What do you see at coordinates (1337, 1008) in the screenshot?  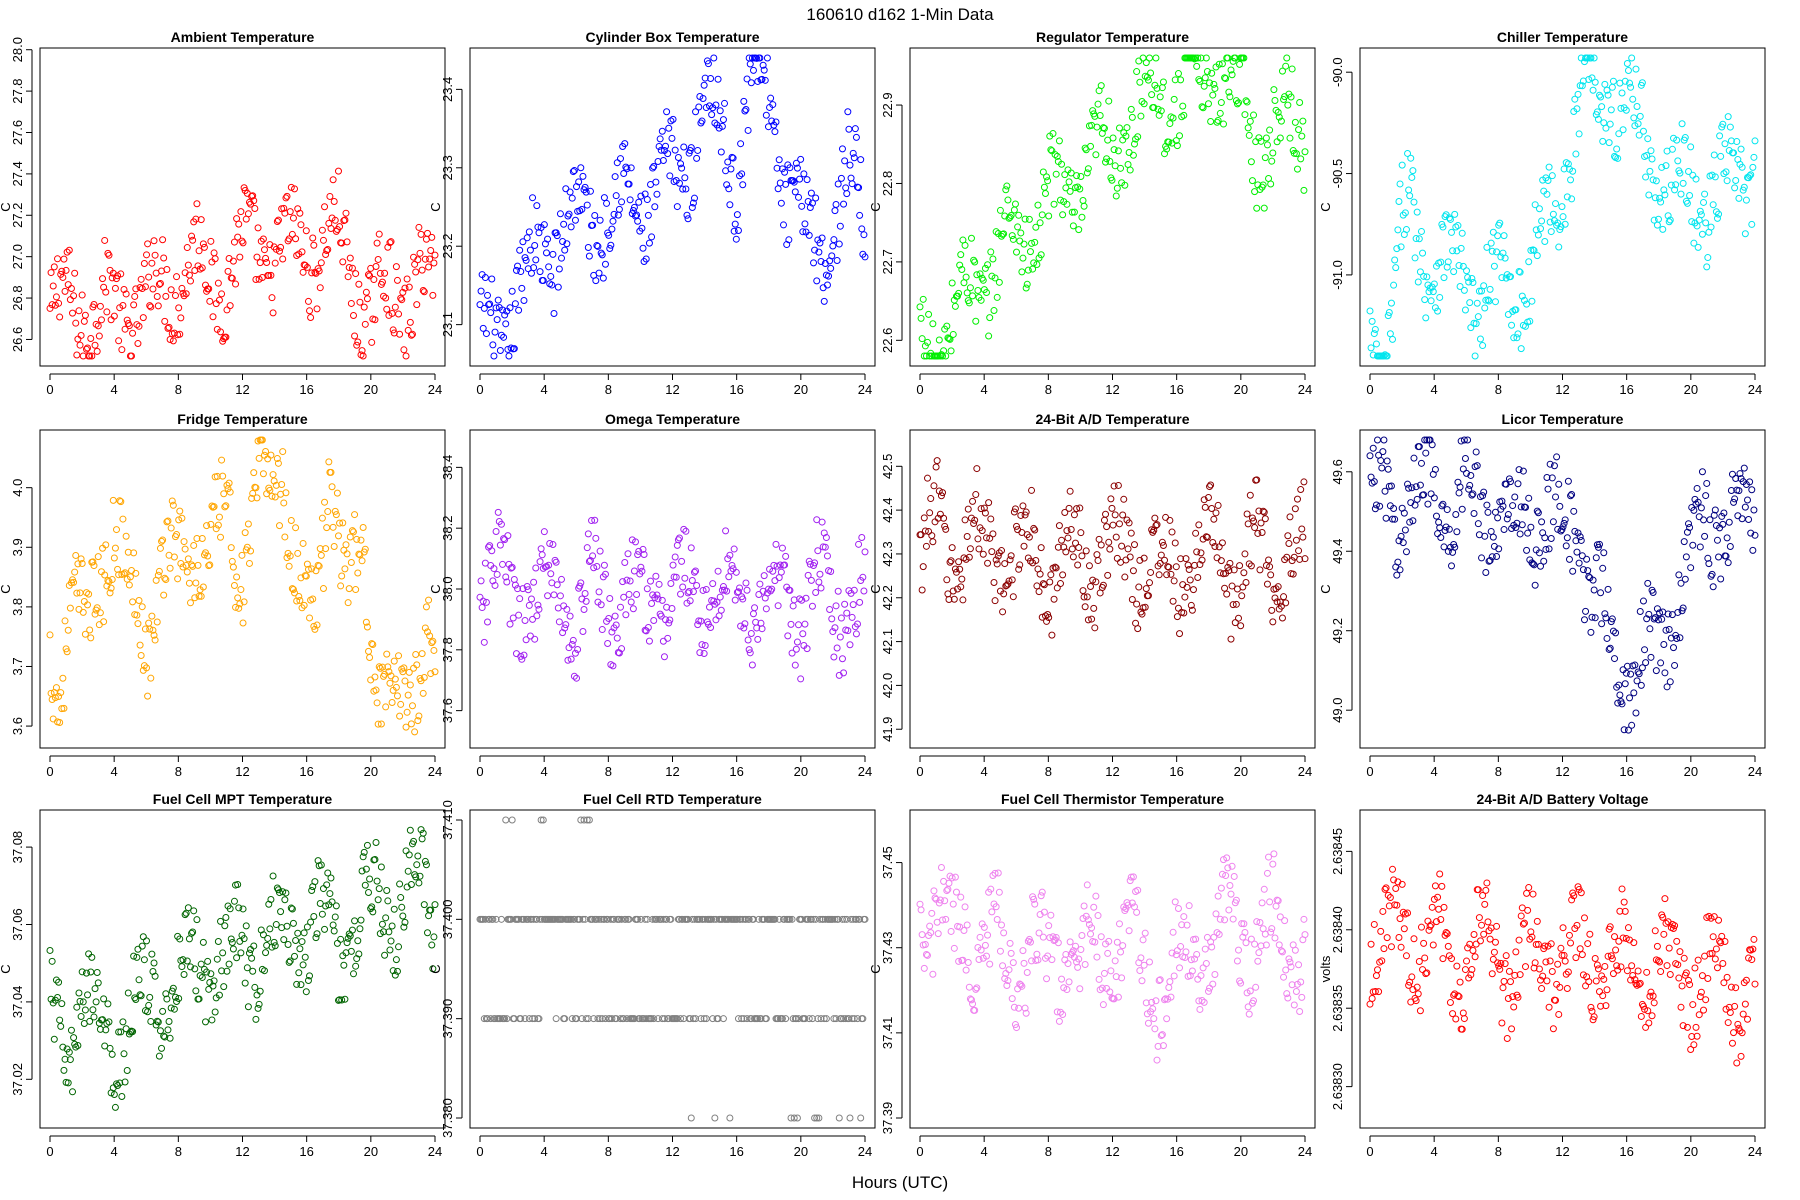 I see `y-tick-label: 2.63835` at bounding box center [1337, 1008].